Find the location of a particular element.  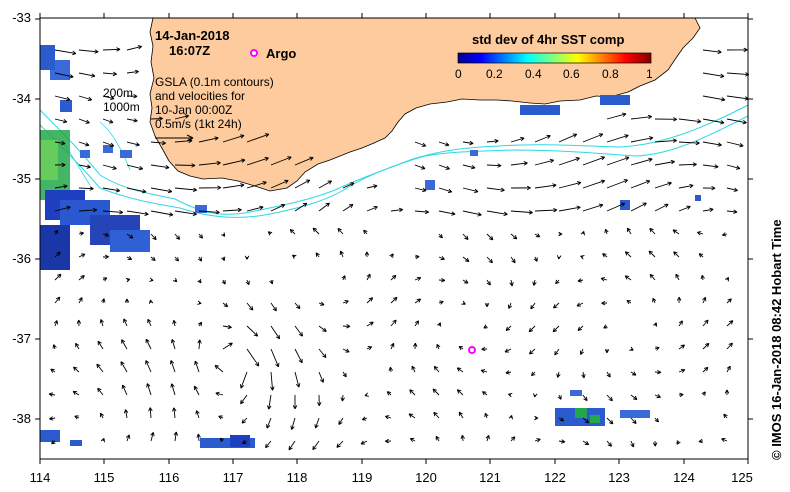

colorbar-tick: 0.8 is located at coordinates (610, 74).